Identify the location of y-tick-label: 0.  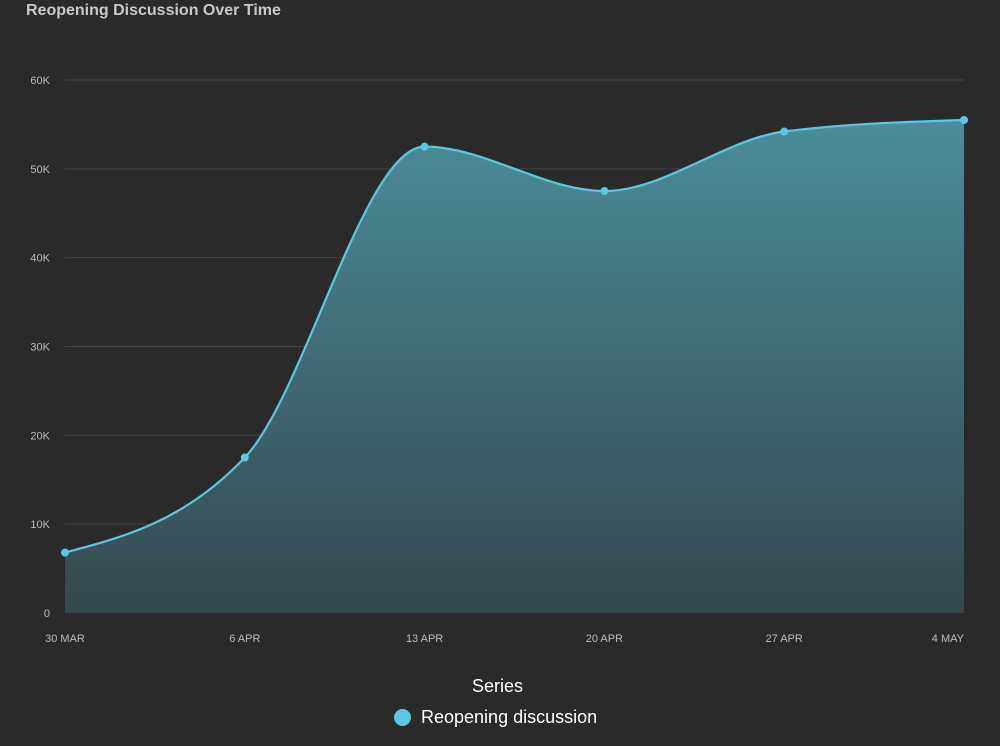
(47, 614).